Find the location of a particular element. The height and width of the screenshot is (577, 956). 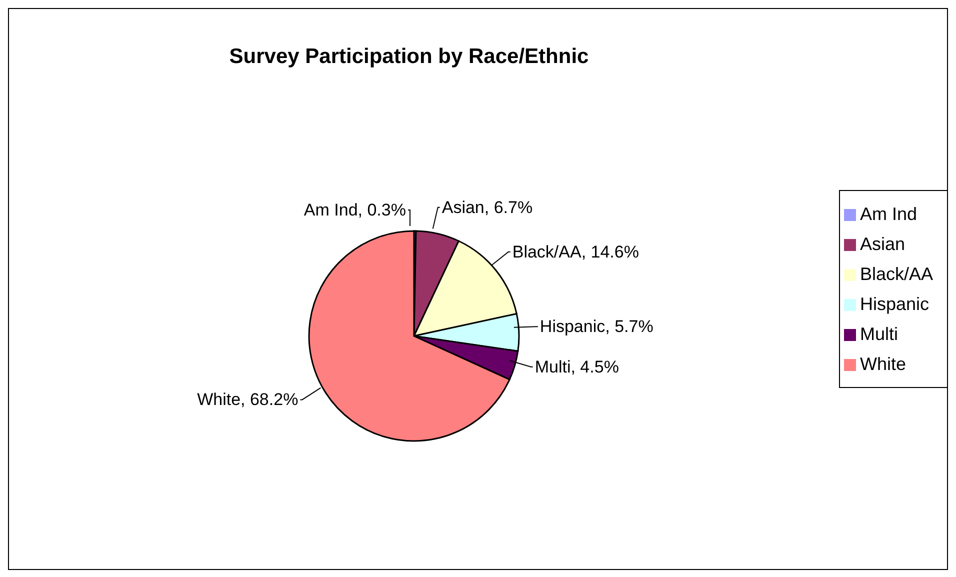

legend-label: Multi is located at coordinates (879, 334).